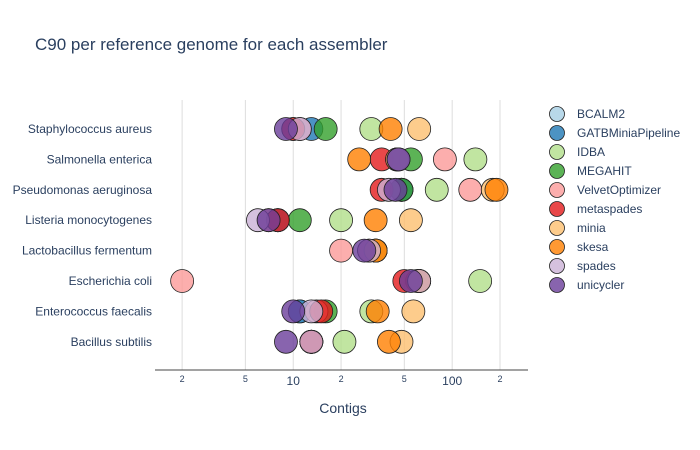 The image size is (700, 450). I want to click on legend-item: BCALM2, so click(587, 114).